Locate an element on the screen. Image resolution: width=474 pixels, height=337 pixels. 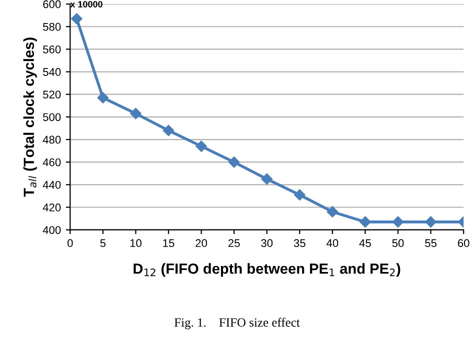
y-tick-label: 520 is located at coordinates (52, 94).